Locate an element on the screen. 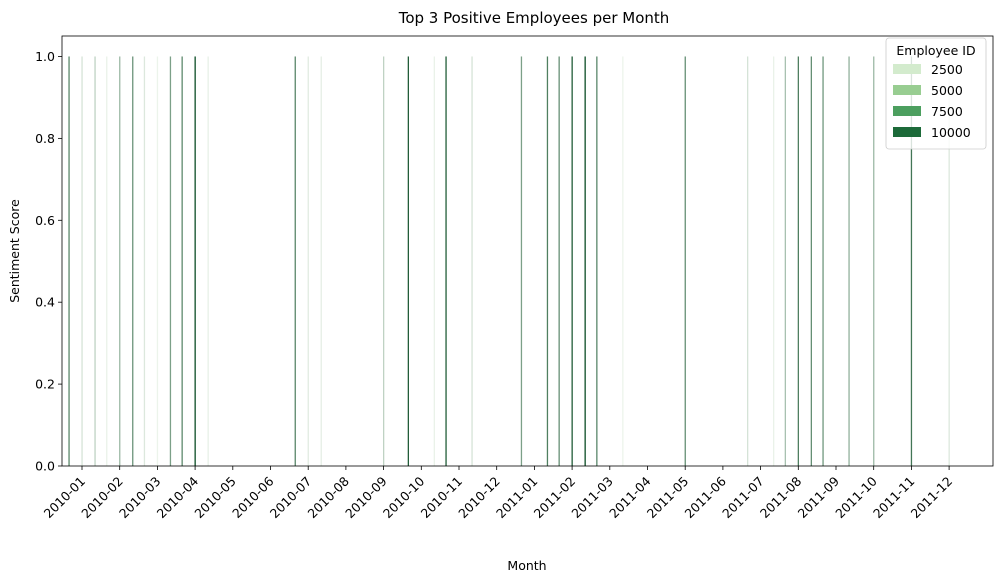 The width and height of the screenshot is (1007, 584). y-axis: 0.0 0.2 0.4 0.6 0.8 1.0 is located at coordinates (48, 261).